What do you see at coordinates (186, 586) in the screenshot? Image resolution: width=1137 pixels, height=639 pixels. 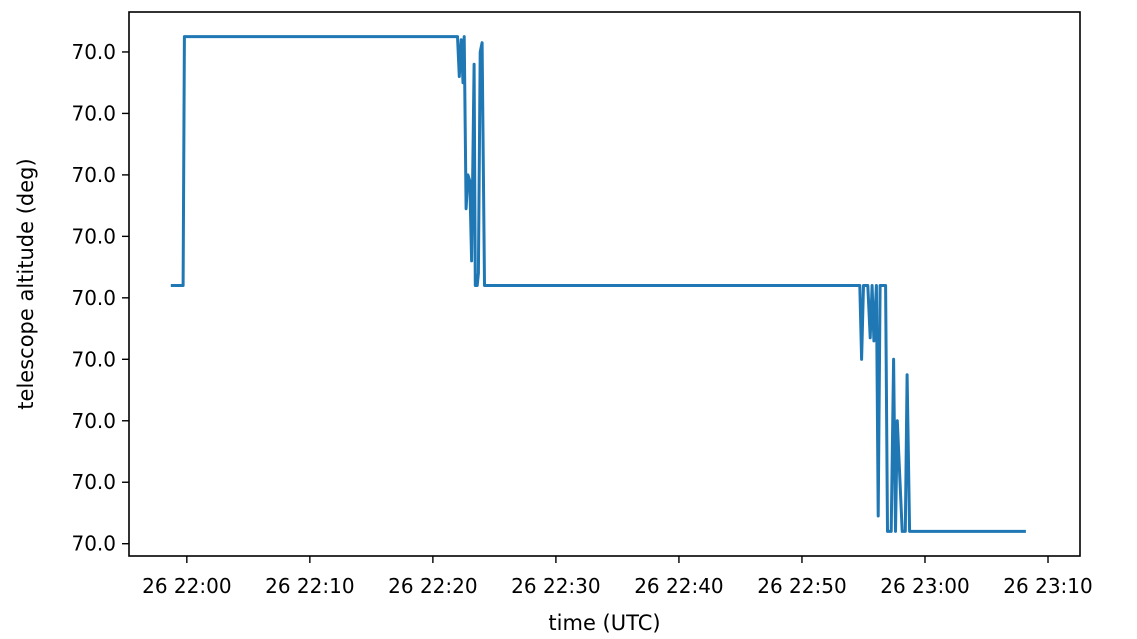 I see `x-tick-label: 26 22:00` at bounding box center [186, 586].